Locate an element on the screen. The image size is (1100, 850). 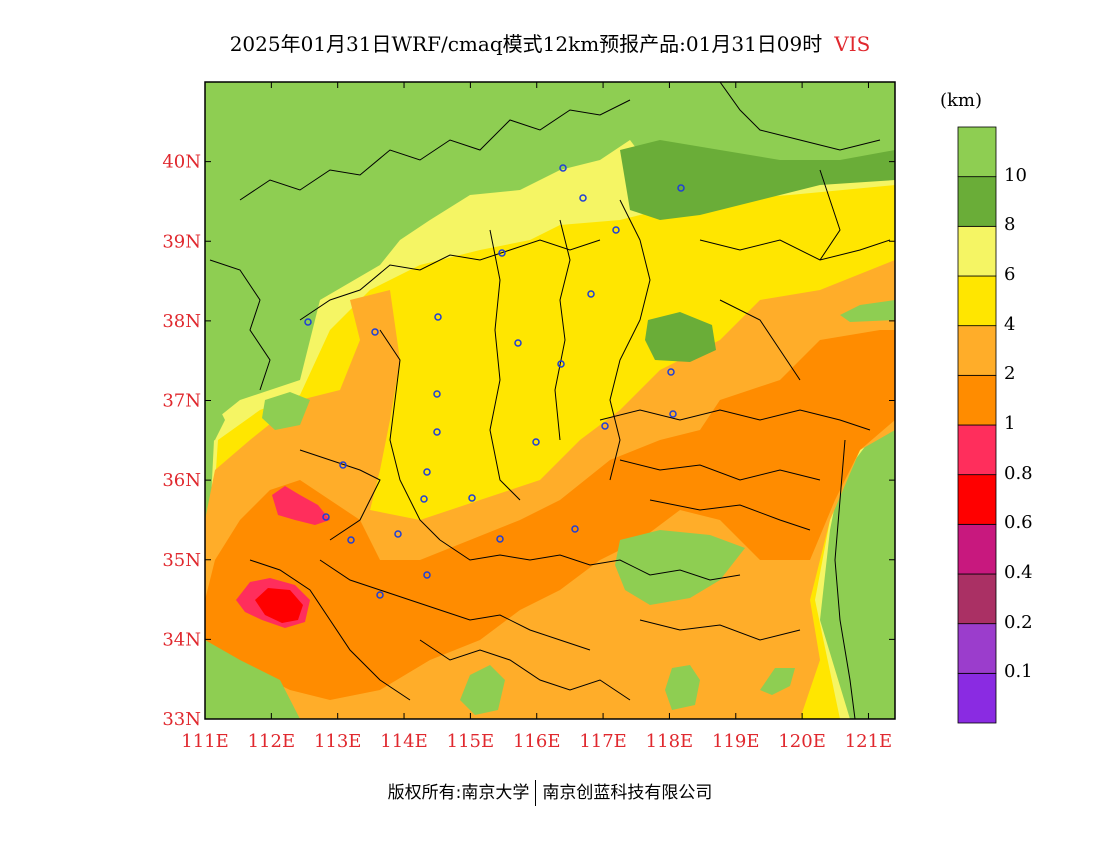
lat-tick-label: 39N is located at coordinates (181, 241).